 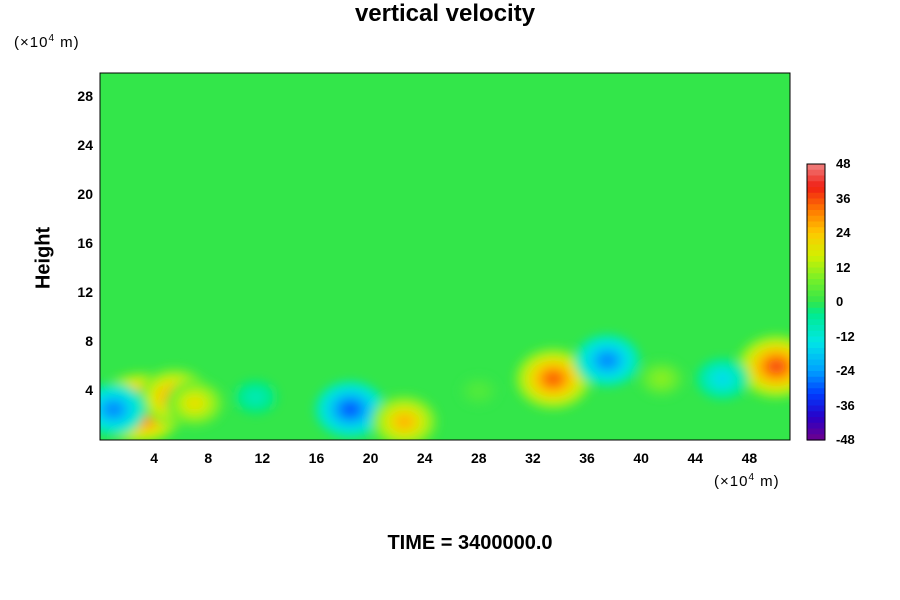 What do you see at coordinates (208, 458) in the screenshot?
I see `x-tick-label: 8` at bounding box center [208, 458].